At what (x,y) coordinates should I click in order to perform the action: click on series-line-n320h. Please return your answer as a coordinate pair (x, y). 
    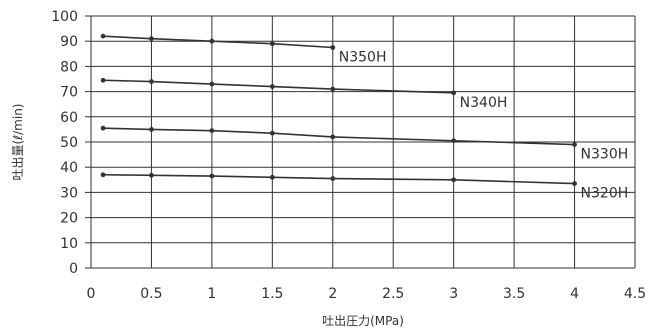
    Looking at the image, I should click on (339, 179).